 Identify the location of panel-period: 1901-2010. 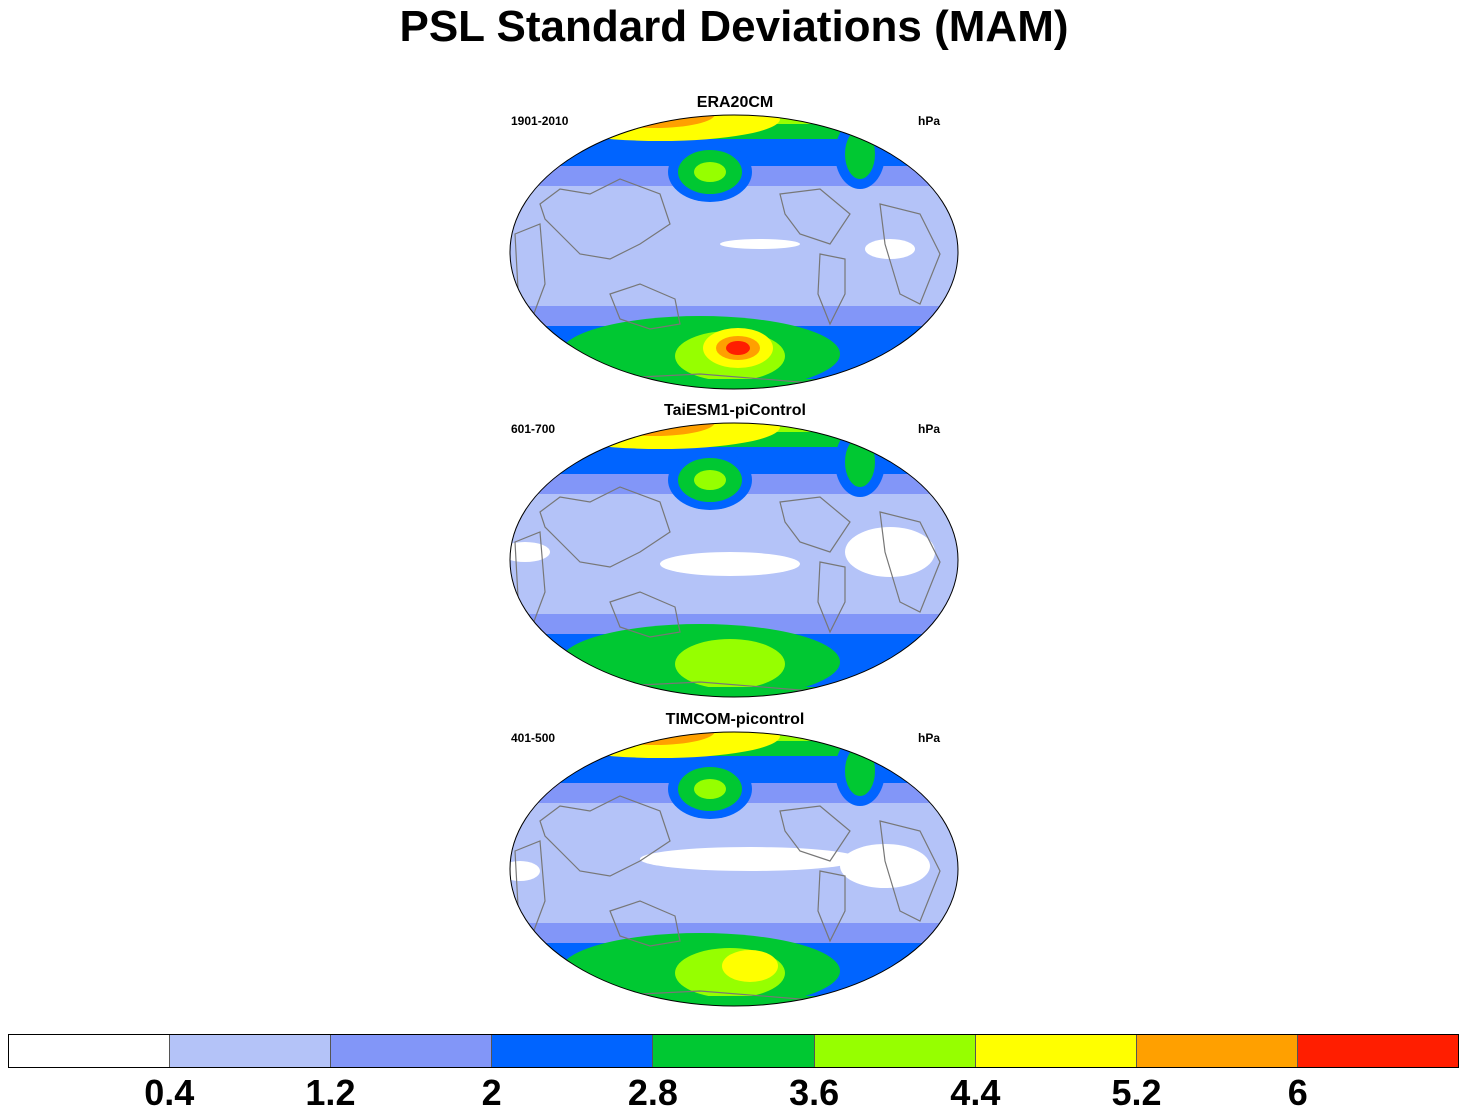
(540, 121).